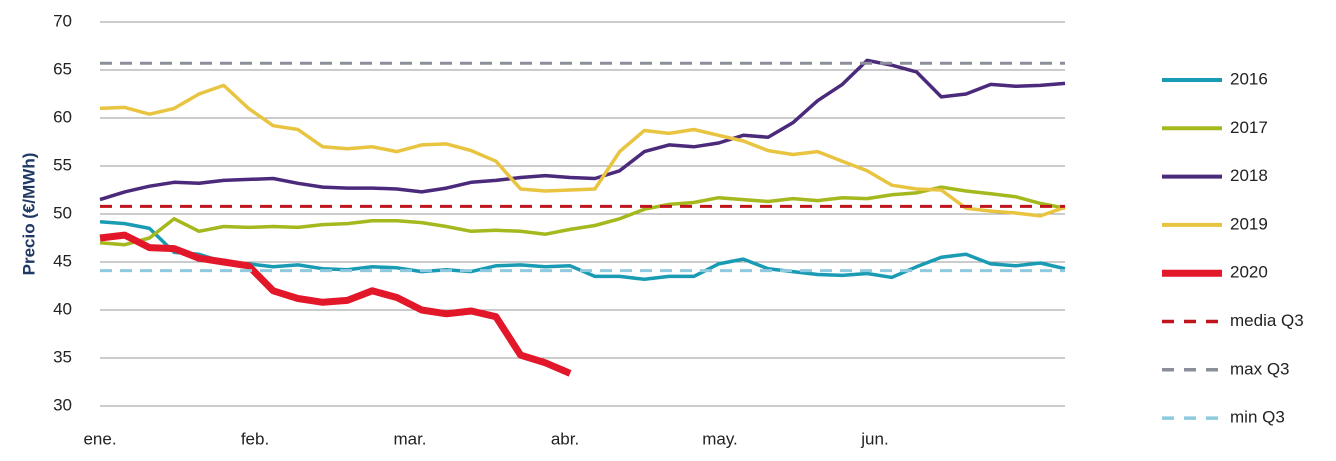 The height and width of the screenshot is (461, 1336). Describe the element at coordinates (874, 438) in the screenshot. I see `x-tick-label: jun.` at that location.